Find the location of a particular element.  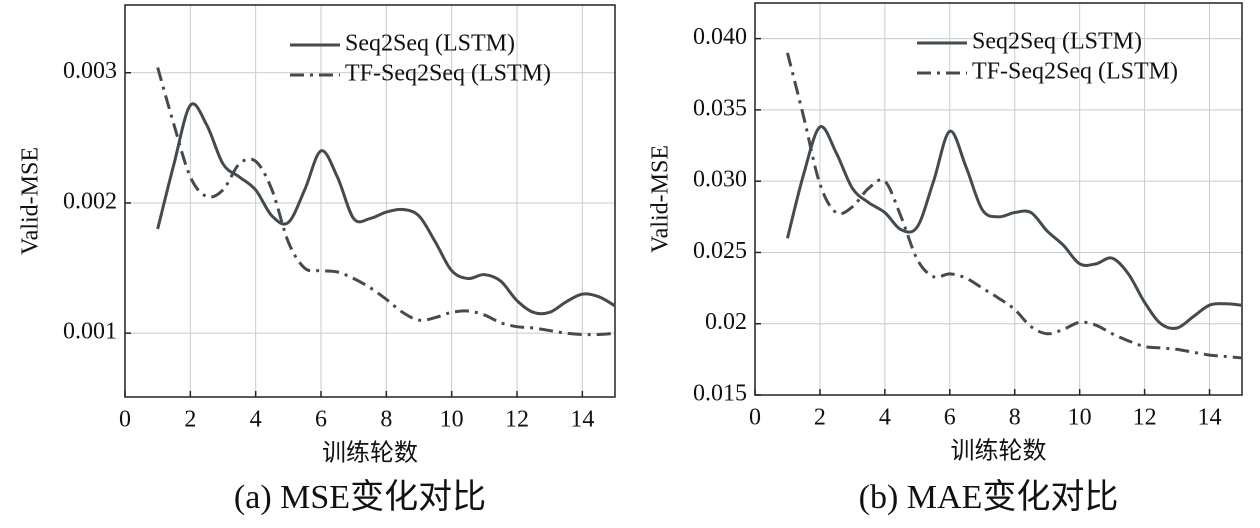

y-tick-label: 0.030 is located at coordinates (720, 180).